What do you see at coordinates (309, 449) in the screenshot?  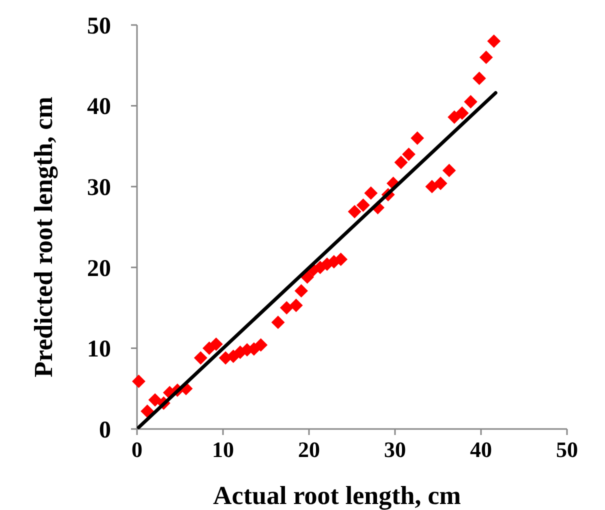 I see `x-tick-label: 20` at bounding box center [309, 449].